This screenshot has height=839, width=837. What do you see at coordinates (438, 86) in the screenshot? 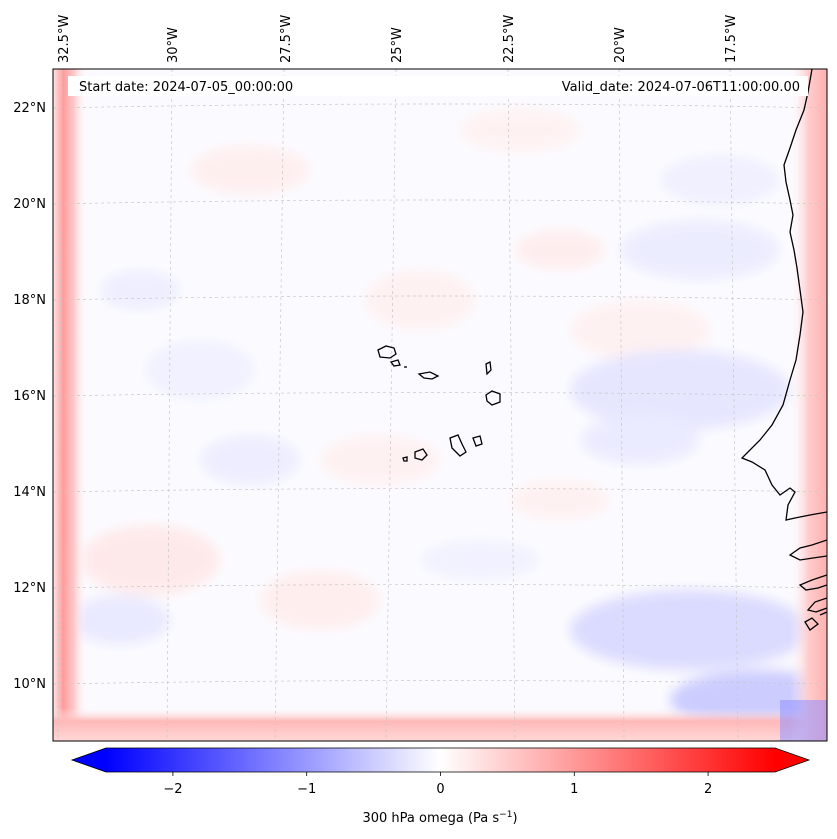
I see `header-strip` at bounding box center [438, 86].